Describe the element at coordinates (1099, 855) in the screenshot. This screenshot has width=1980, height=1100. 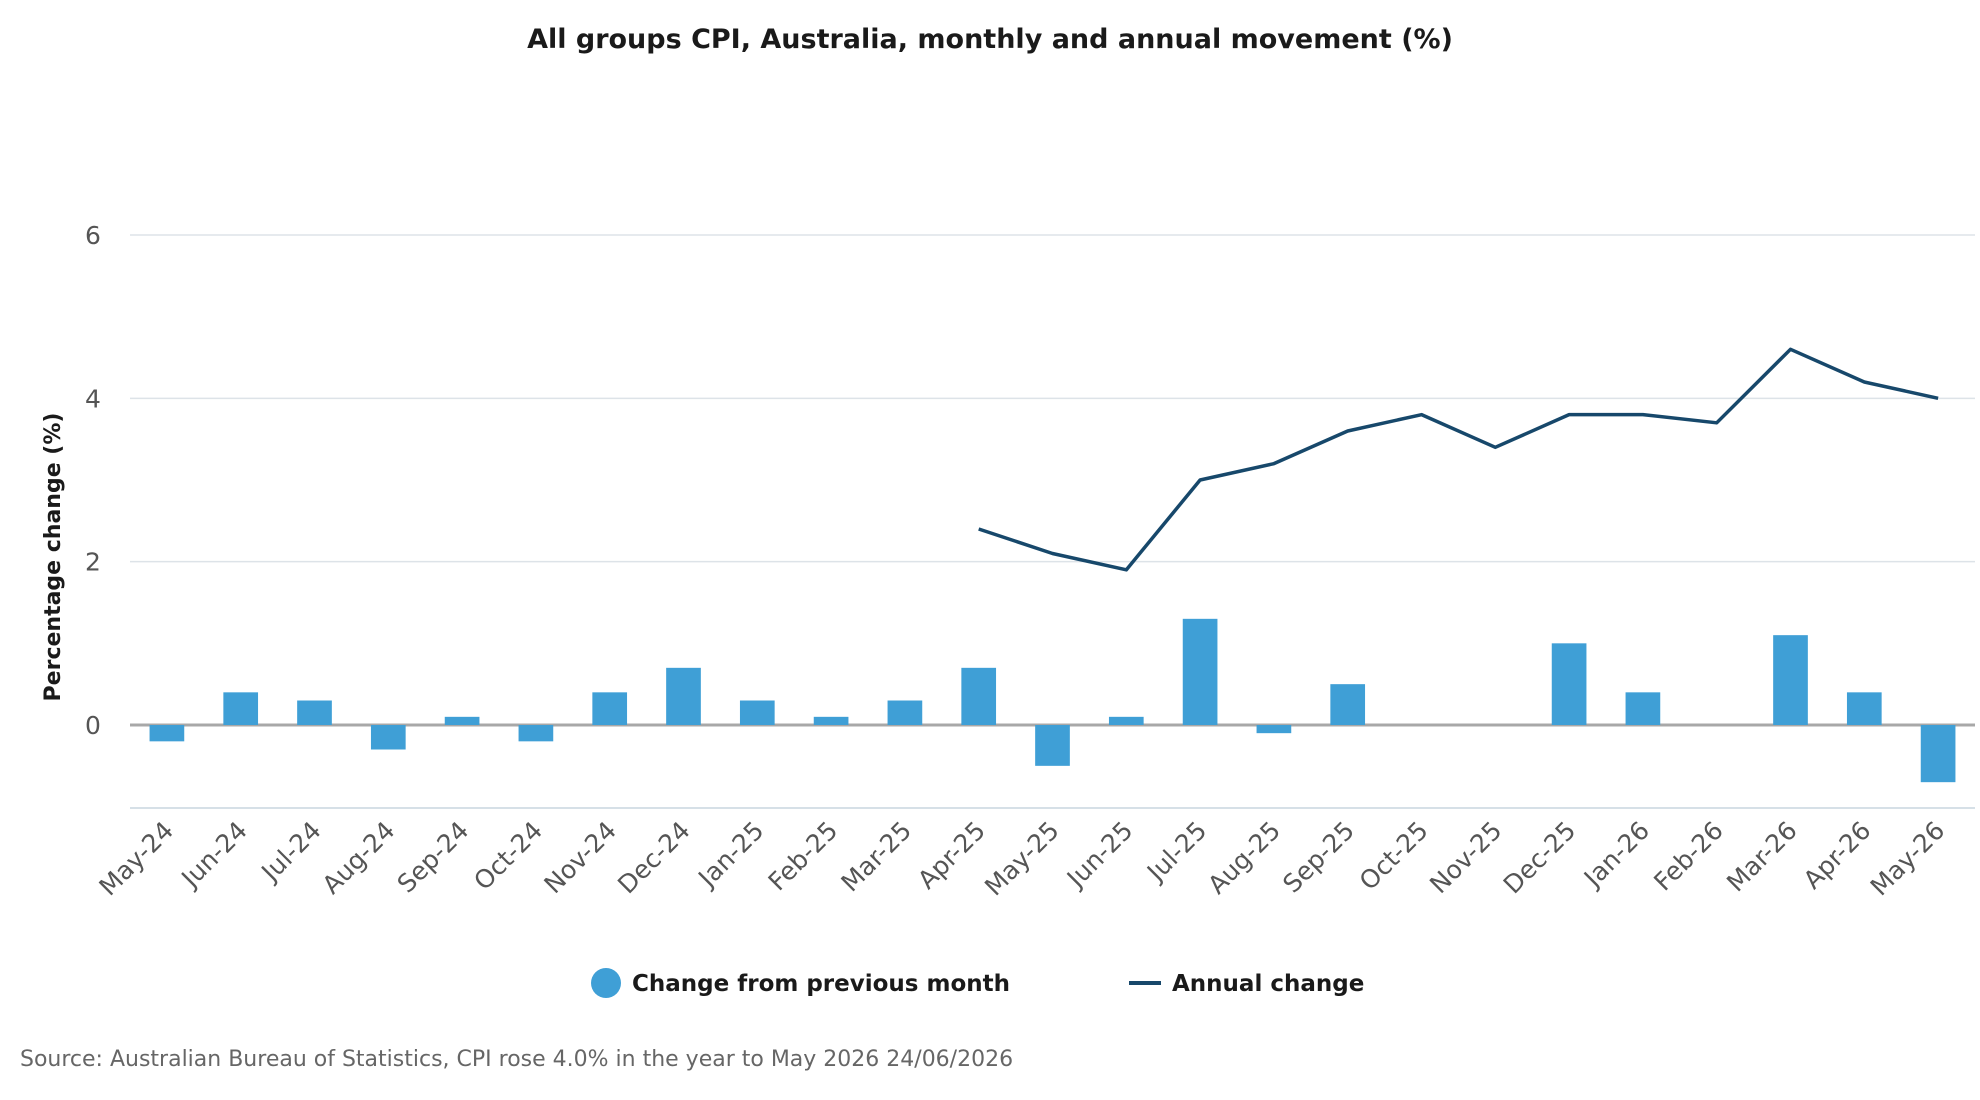
I see `x-tick-label: Jun-25` at that location.